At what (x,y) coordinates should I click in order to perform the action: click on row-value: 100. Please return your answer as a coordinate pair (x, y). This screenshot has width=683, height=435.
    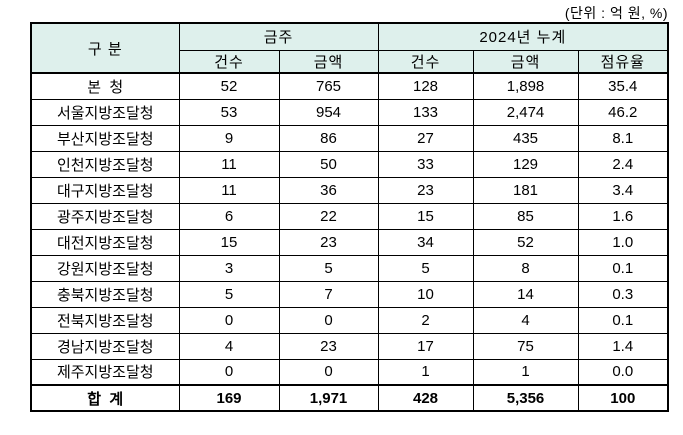
    Looking at the image, I should click on (623, 398).